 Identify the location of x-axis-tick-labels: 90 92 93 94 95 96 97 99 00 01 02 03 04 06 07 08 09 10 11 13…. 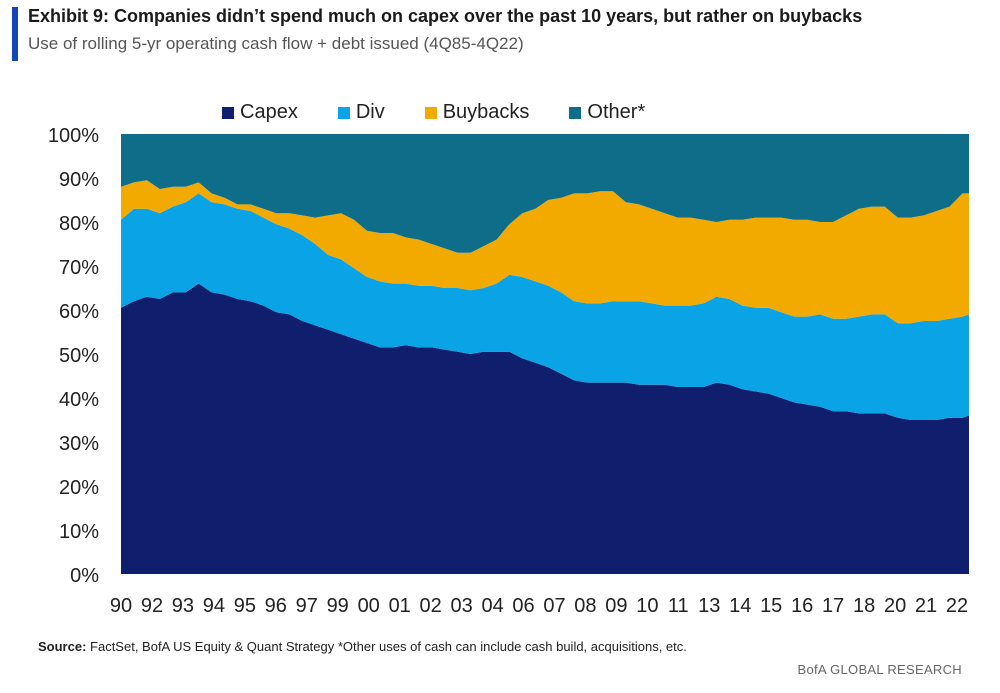
(539, 606).